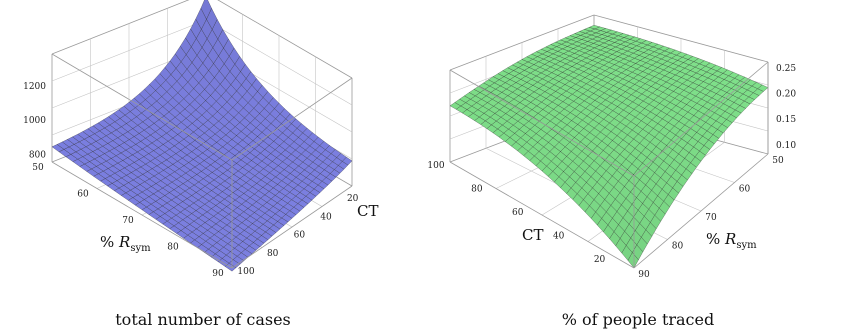 Image resolution: width=856 pixels, height=335 pixels. Describe the element at coordinates (786, 146) in the screenshot. I see `z-tick-label: 0.10` at that location.